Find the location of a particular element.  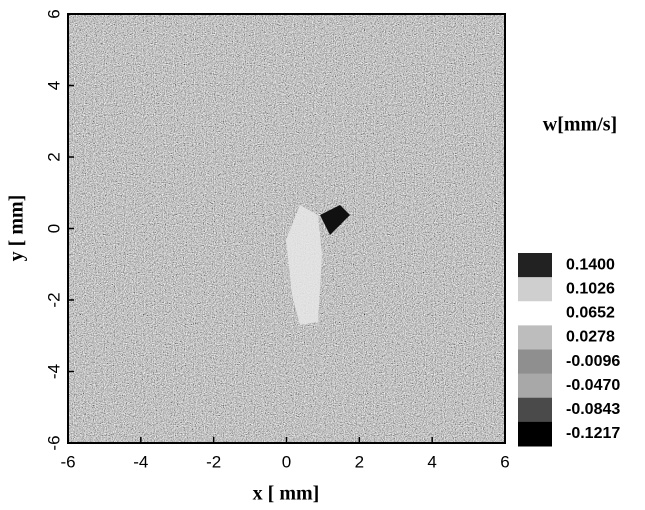

x-tick-label: 4 is located at coordinates (431, 461).